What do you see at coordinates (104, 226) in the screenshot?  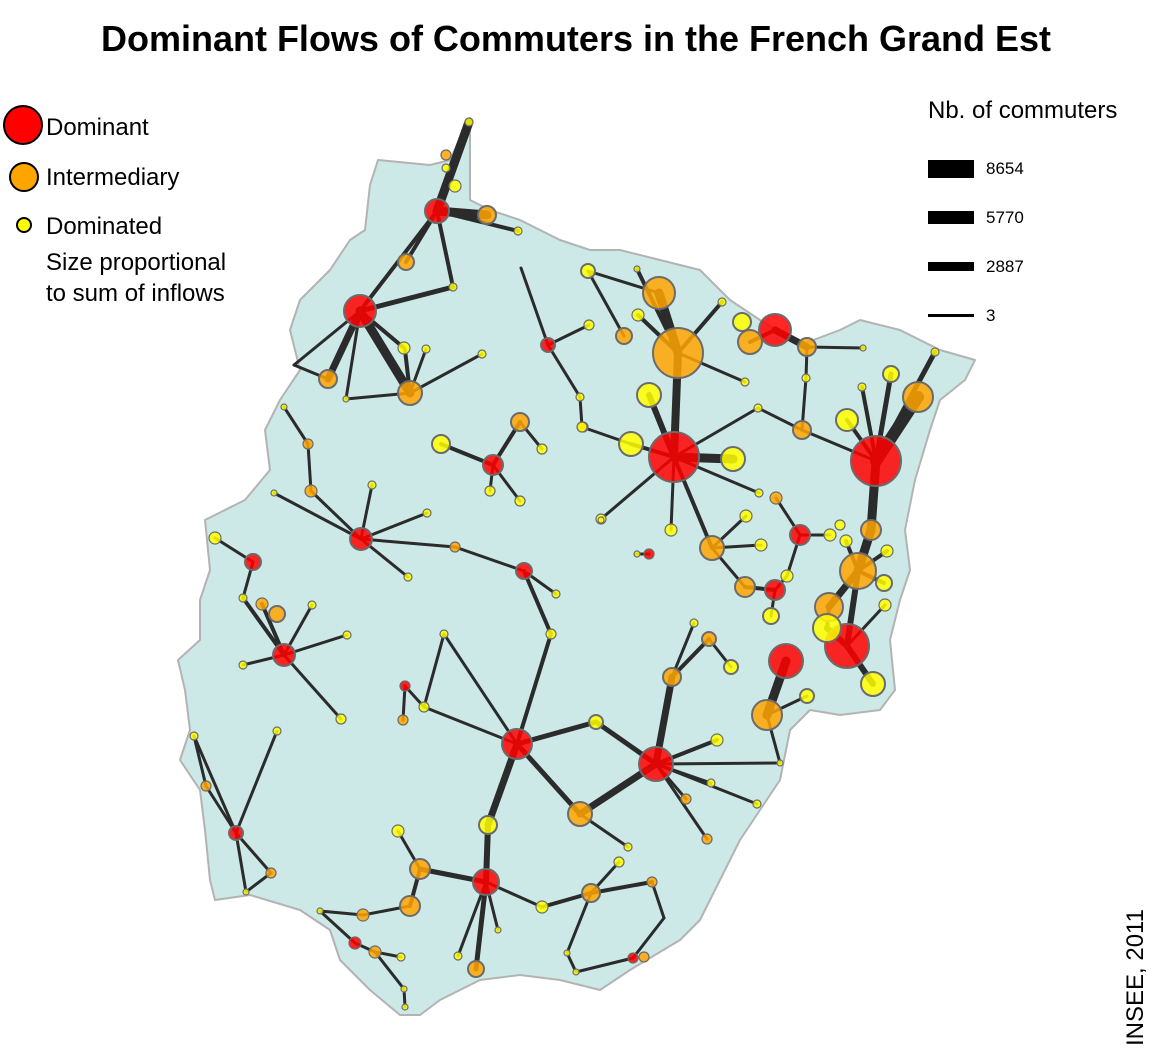 I see `dominated-label: Dominated` at bounding box center [104, 226].